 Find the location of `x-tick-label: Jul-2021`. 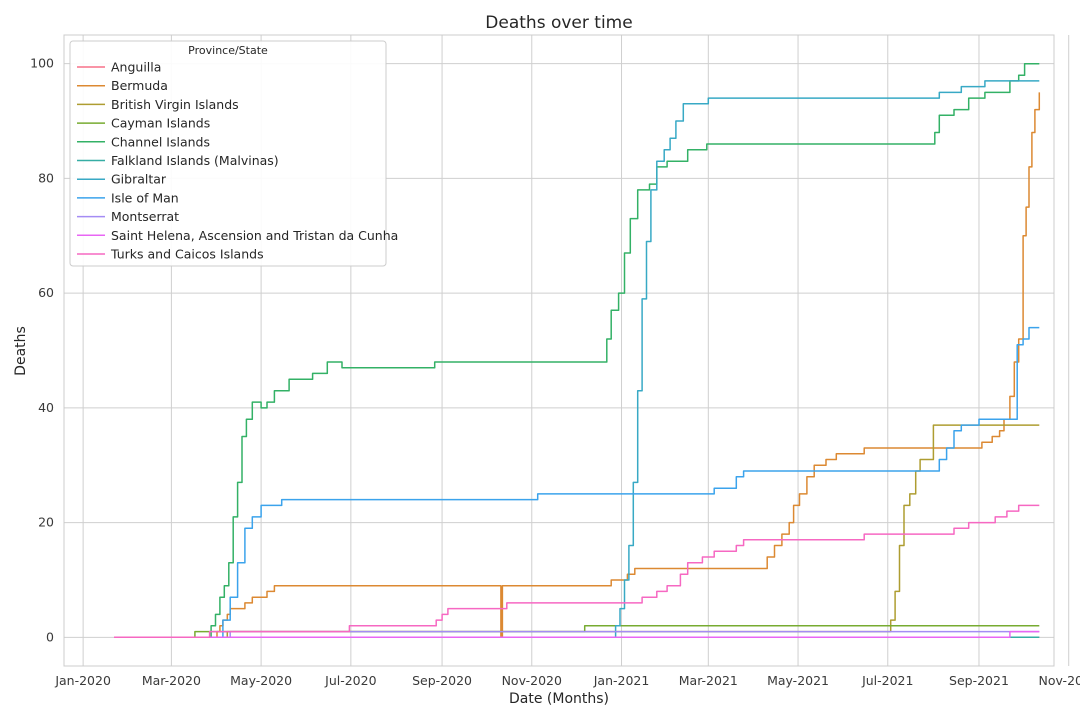

x-tick-label: Jul-2021 is located at coordinates (887, 680).